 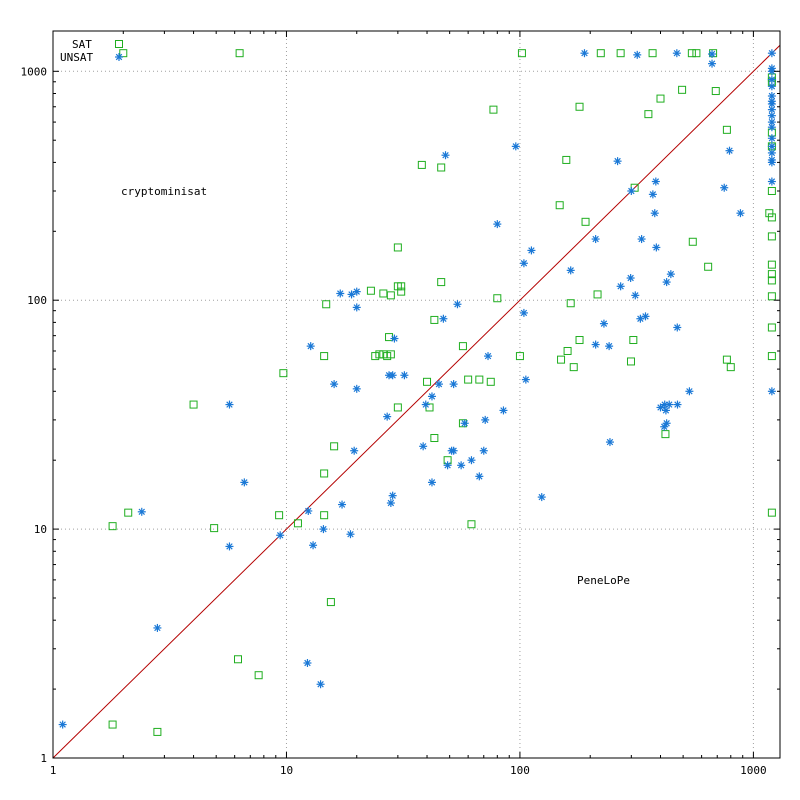 I want to click on y-tick-label: 1, so click(x=43, y=758).